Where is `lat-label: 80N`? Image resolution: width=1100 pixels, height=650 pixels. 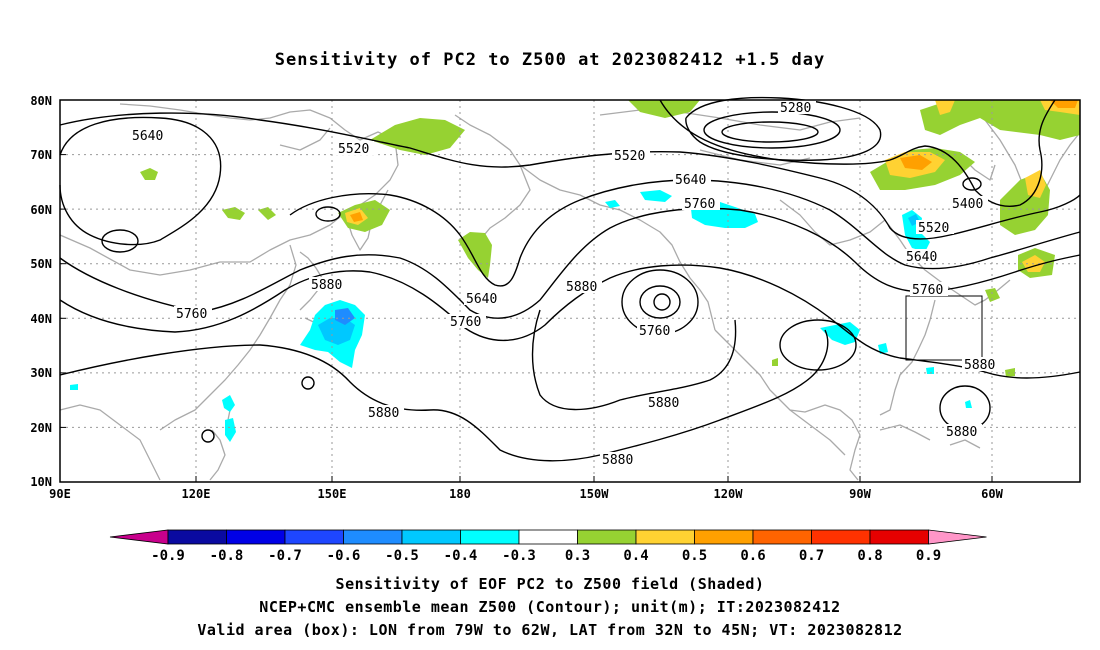
lat-label: 80N is located at coordinates (41, 101).